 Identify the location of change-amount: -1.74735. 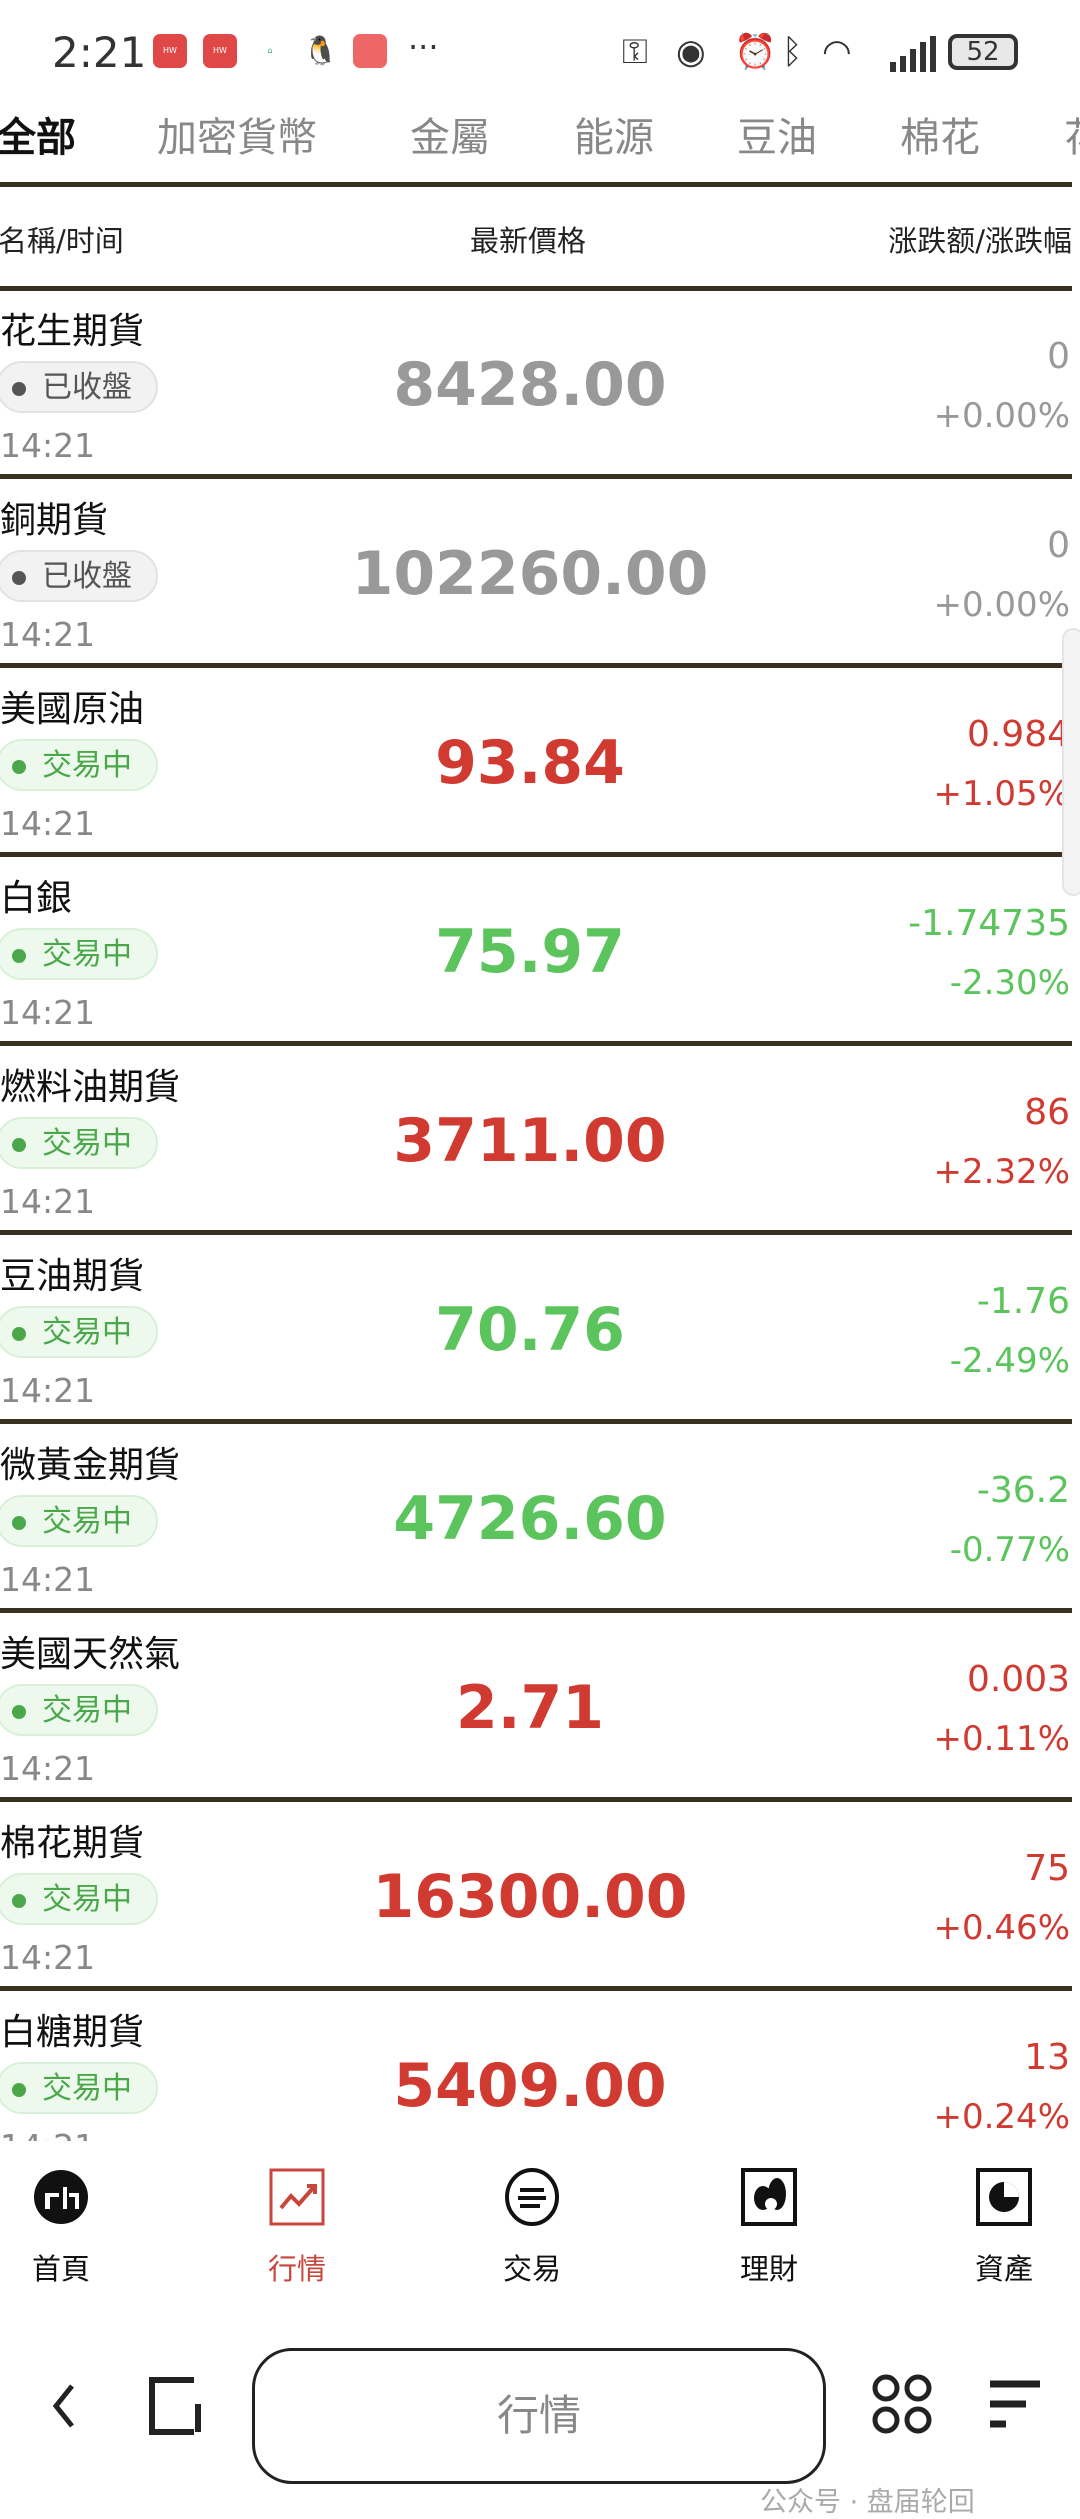
(989, 923).